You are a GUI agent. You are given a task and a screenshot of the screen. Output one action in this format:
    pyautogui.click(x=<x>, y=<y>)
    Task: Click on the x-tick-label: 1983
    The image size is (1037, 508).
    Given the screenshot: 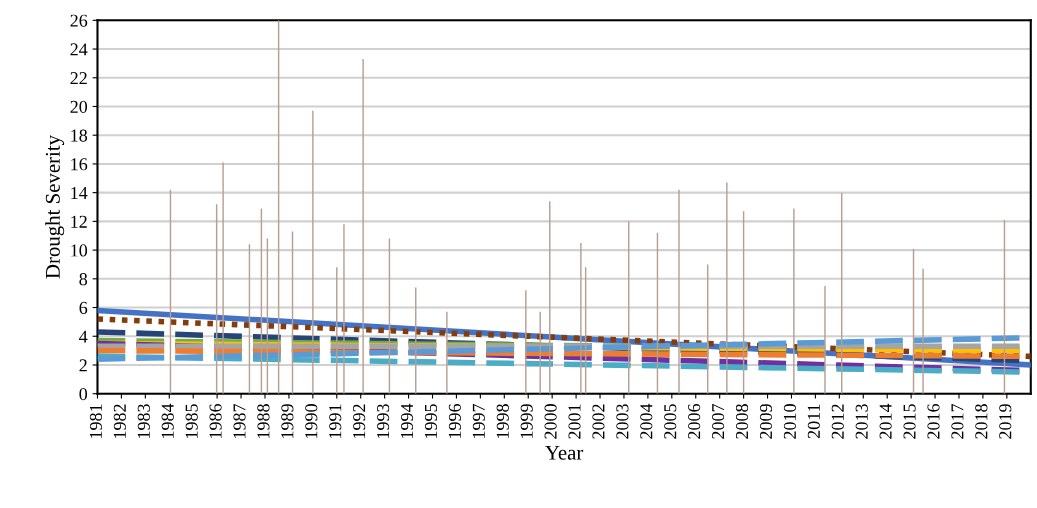 What is the action you would take?
    pyautogui.click(x=143, y=421)
    